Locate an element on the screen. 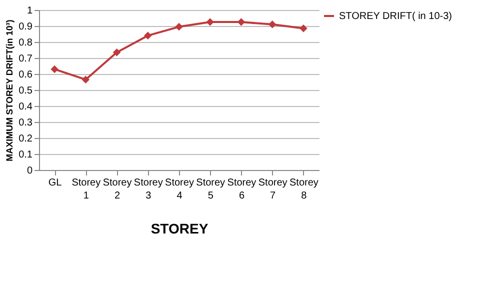  y-axis-title: MAXIMUM STOREY DRIFT(in 10³) is located at coordinates (9, 91).